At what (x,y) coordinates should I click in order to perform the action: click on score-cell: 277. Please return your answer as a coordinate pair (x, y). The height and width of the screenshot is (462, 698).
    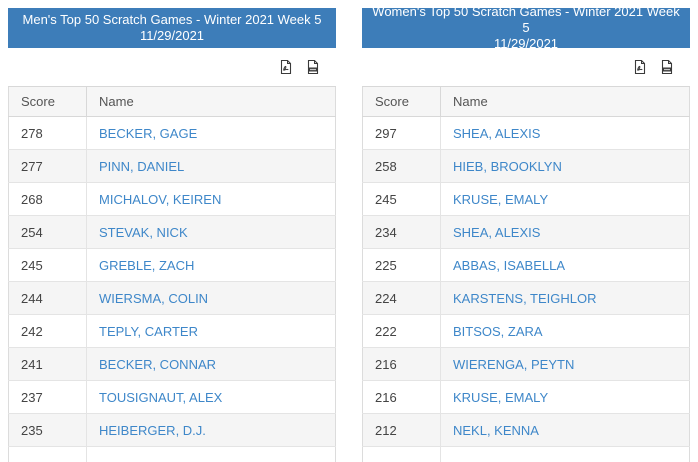
    Looking at the image, I should click on (47, 166).